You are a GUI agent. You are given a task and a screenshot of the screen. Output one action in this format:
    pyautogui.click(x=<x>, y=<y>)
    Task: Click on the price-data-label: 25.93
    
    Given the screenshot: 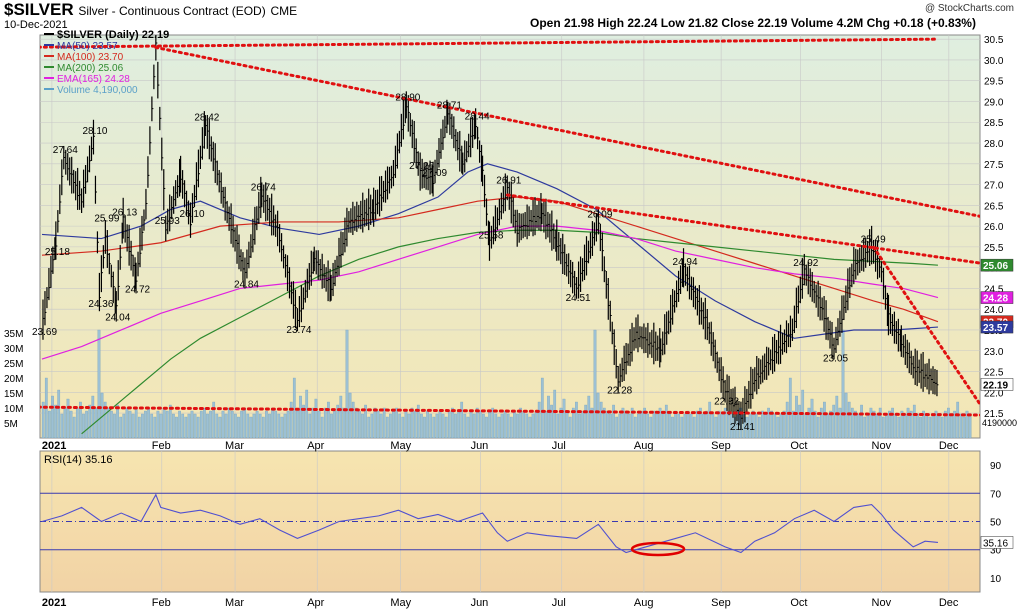 What is the action you would take?
    pyautogui.click(x=167, y=221)
    